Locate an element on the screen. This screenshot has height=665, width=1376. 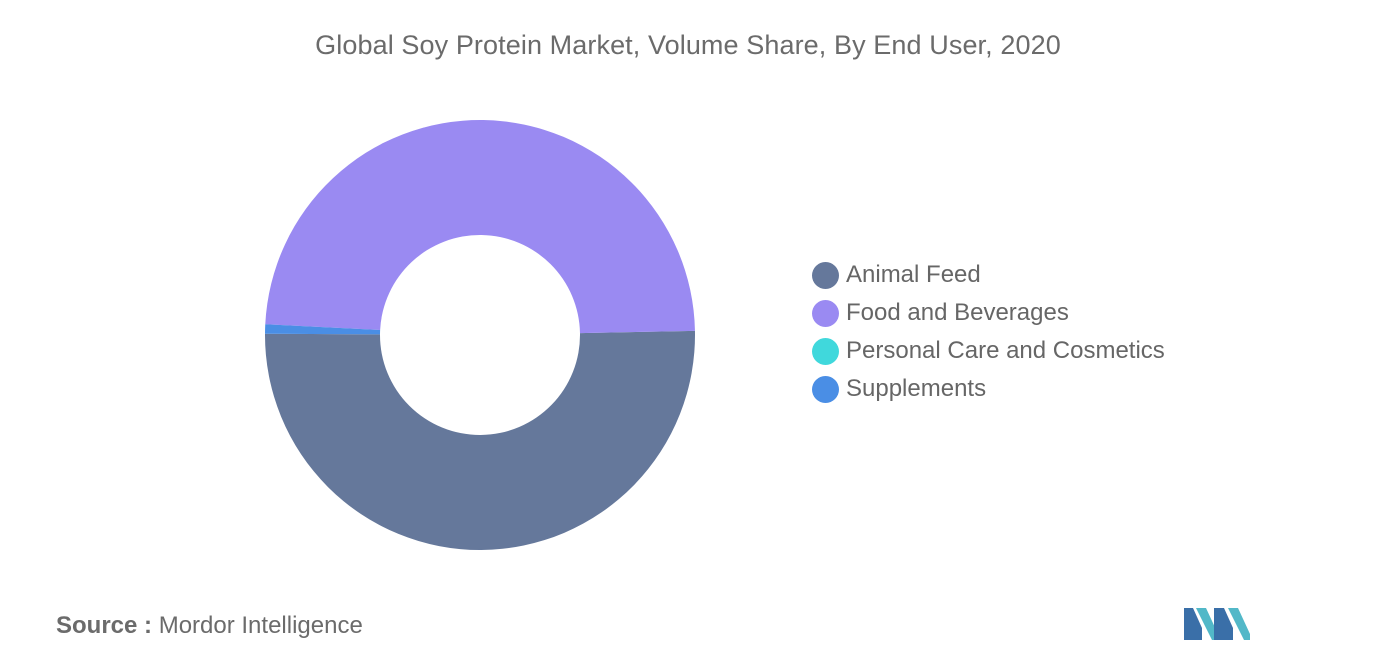
mordor-intelligence-logo is located at coordinates (1217, 624).